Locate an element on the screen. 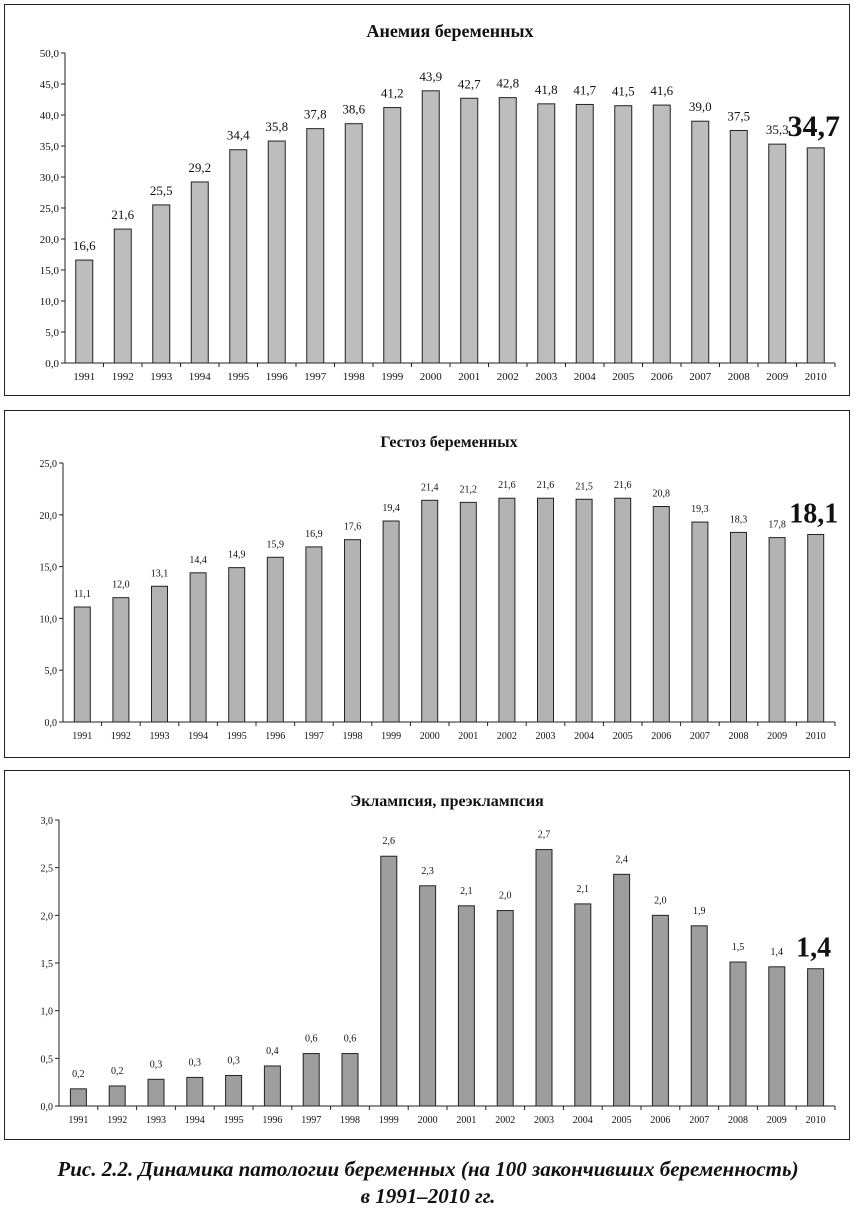 This screenshot has height=1218, width=856. bar-eclampsia-1996 is located at coordinates (272, 1086).